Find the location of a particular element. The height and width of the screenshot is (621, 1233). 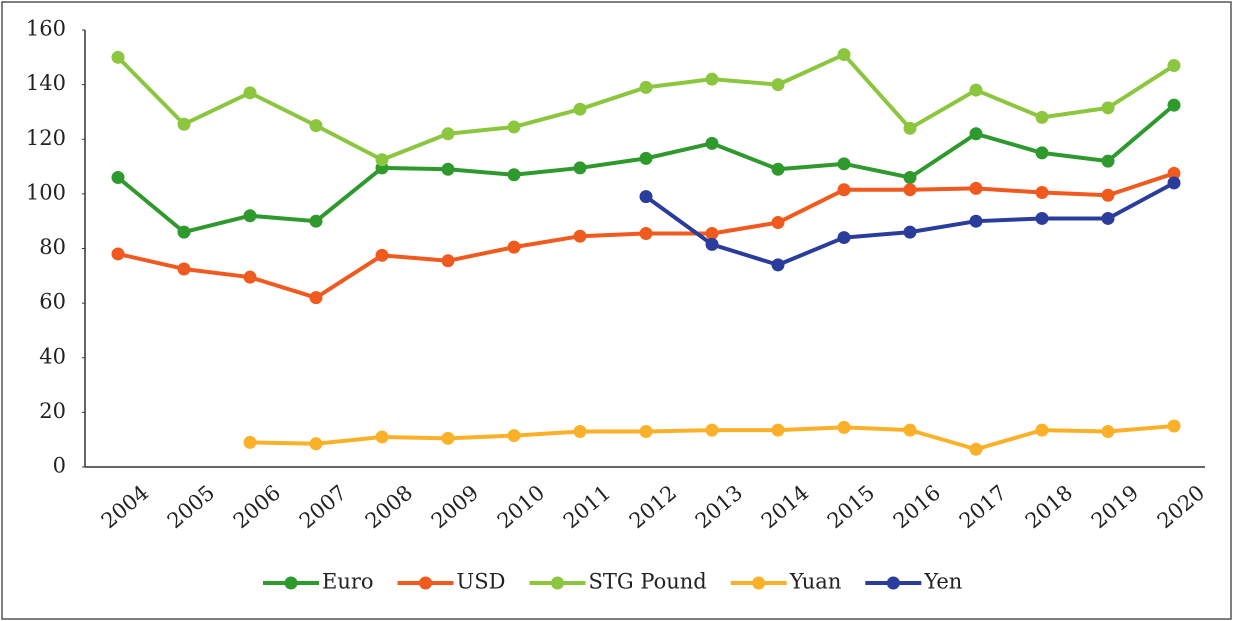

y-tick-label: 80 is located at coordinates (52, 247).